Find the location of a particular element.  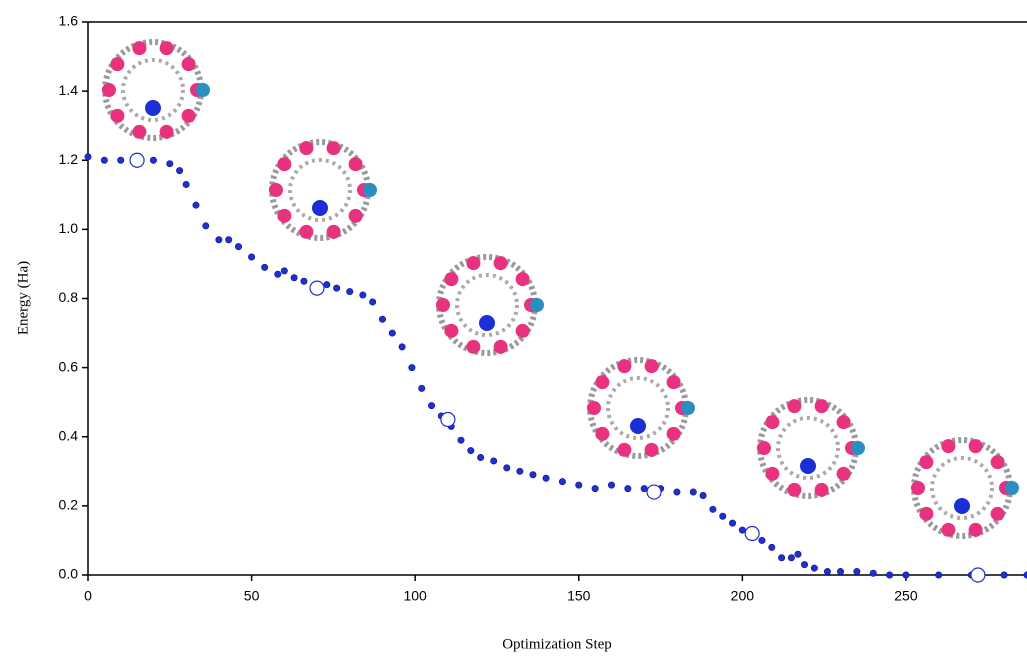

y-tick-label: 1.0 is located at coordinates (69, 228).